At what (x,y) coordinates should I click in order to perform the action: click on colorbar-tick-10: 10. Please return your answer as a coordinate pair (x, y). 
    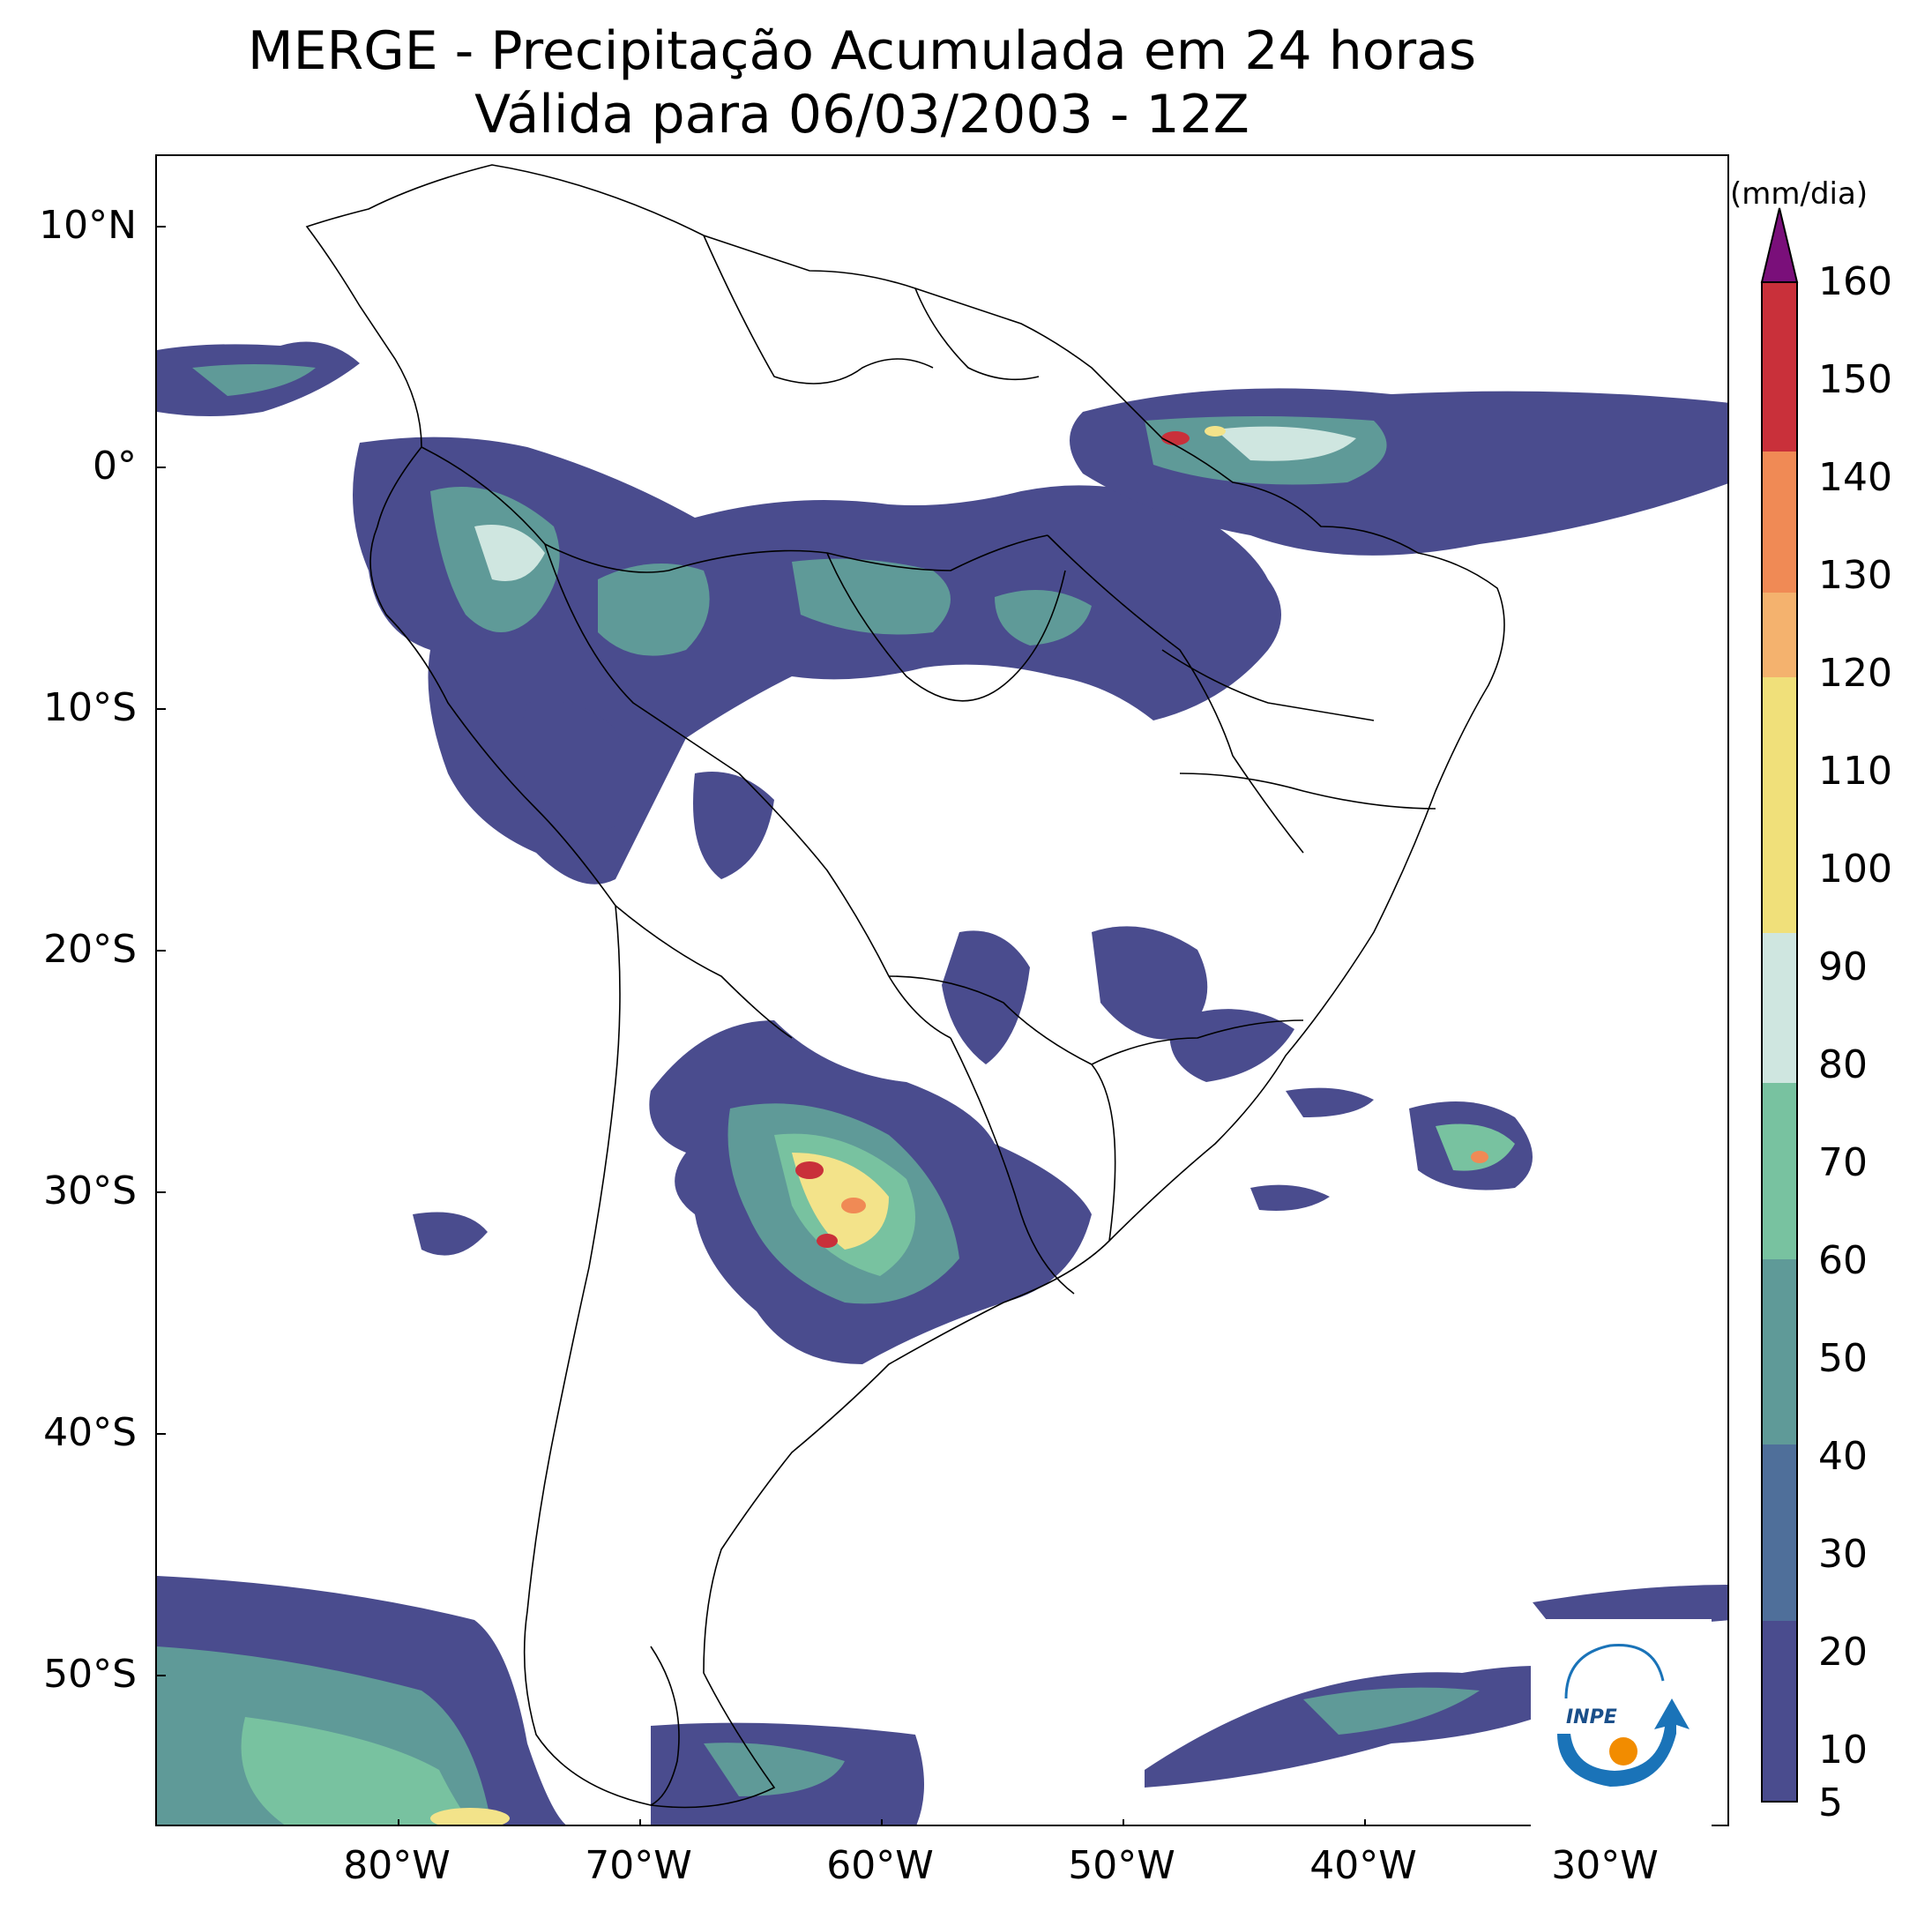
    Looking at the image, I should click on (1843, 1750).